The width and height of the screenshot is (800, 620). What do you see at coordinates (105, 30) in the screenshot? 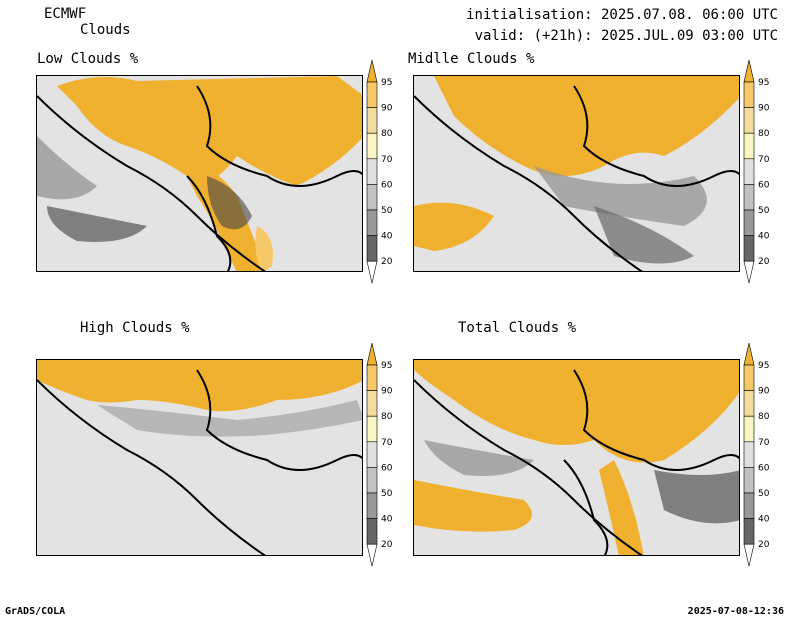
I see `product-label: Clouds` at bounding box center [105, 30].